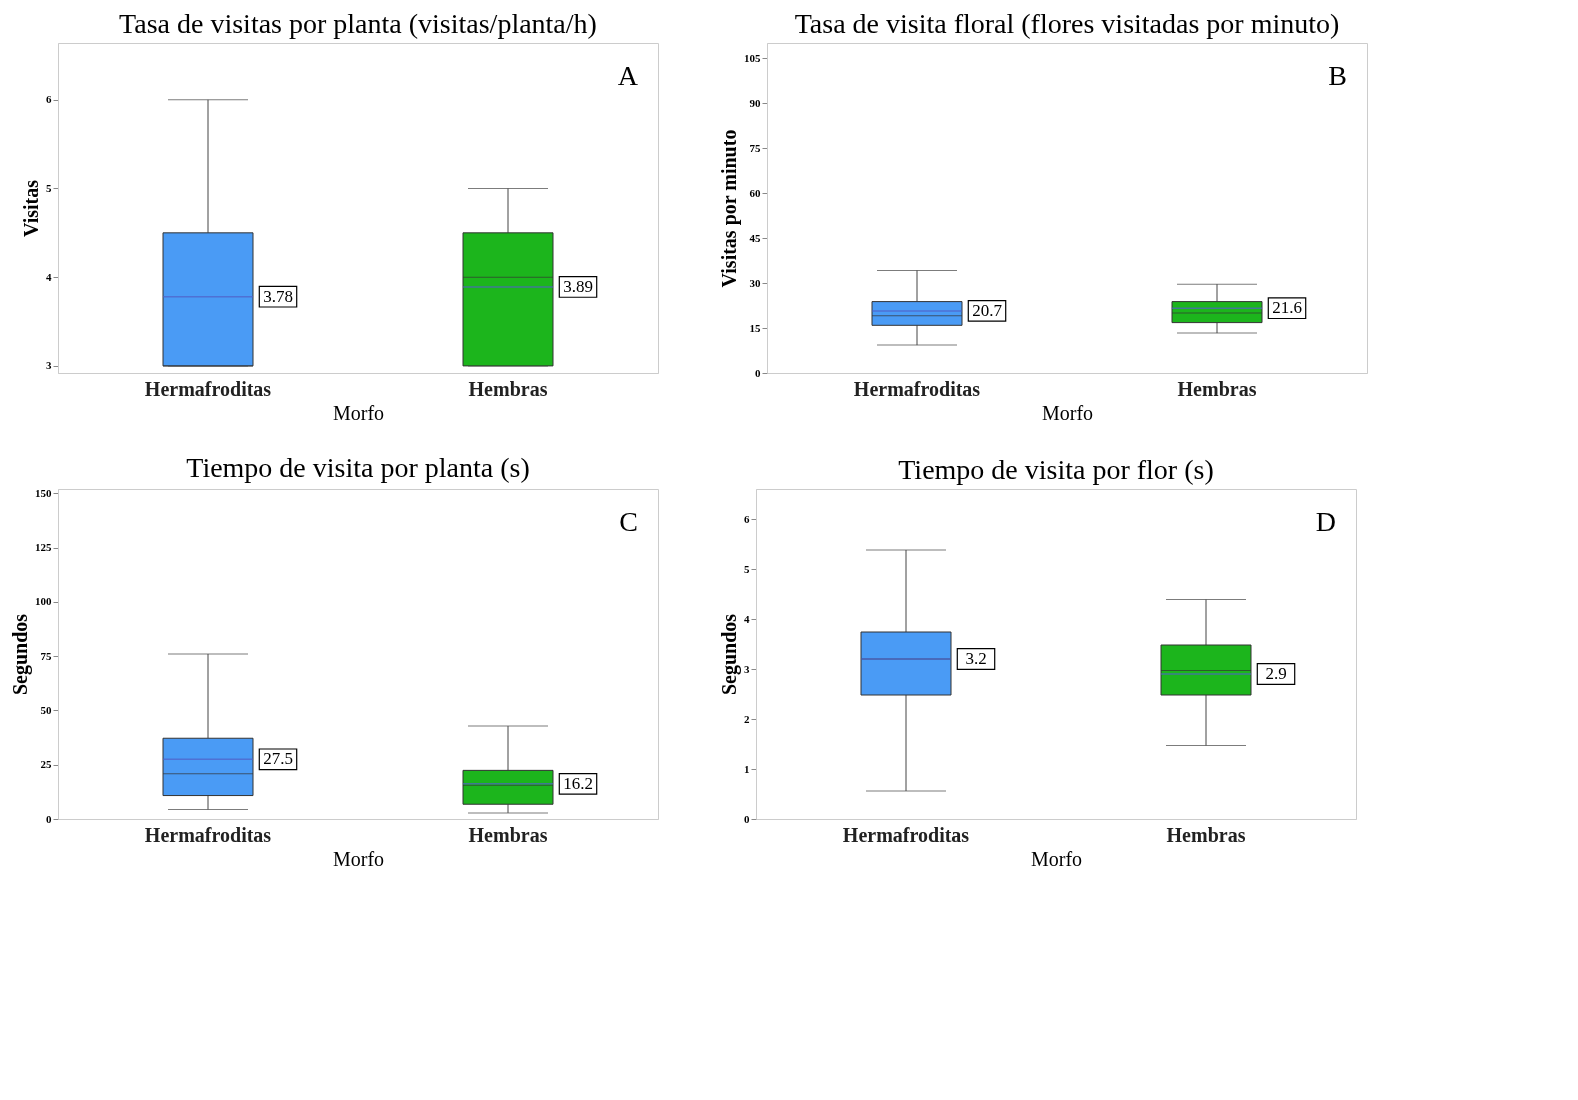 The width and height of the screenshot is (1578, 1100). Describe the element at coordinates (755, 327) in the screenshot. I see `y-tick-label: 15` at that location.